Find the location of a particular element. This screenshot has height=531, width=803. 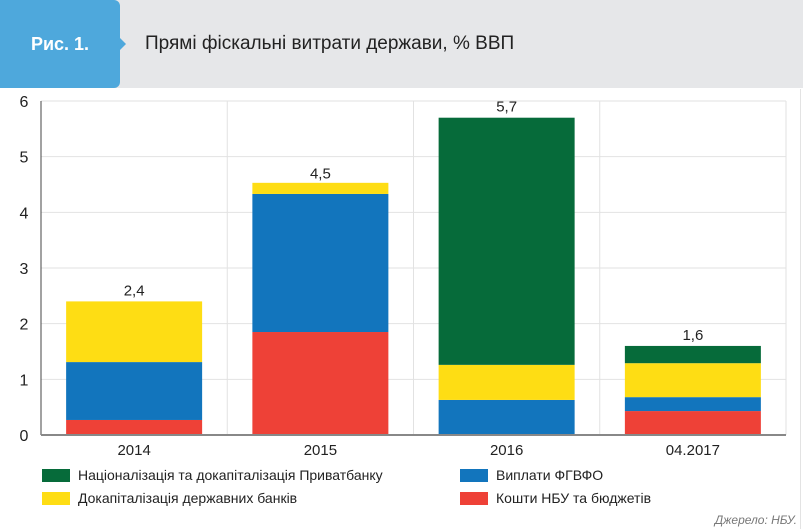

y-tick-label: 1 is located at coordinates (24, 380).